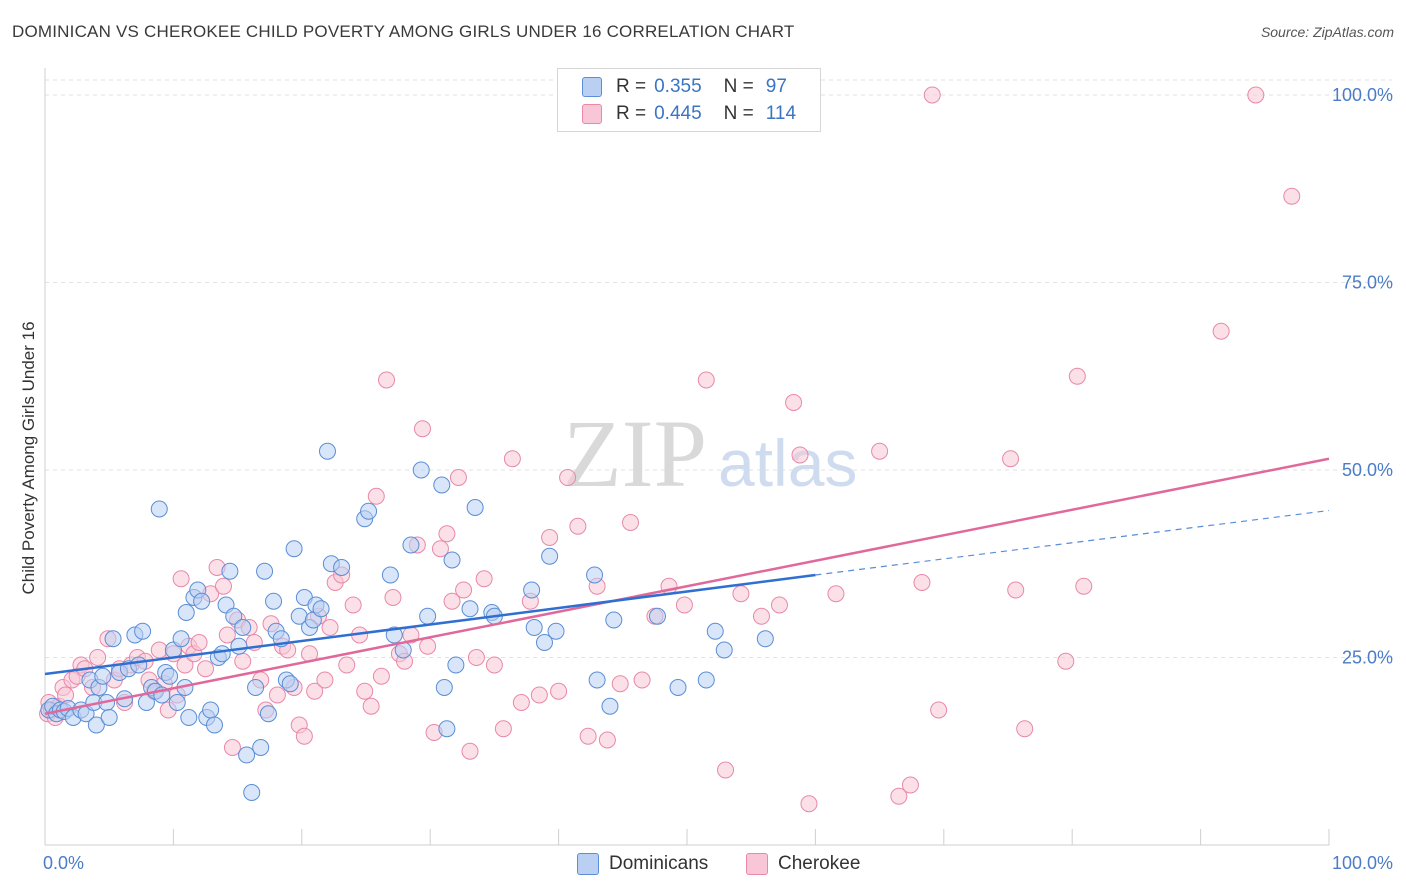  Describe the element at coordinates (710, 453) in the screenshot. I see `watermark: ZIP atlas` at that location.